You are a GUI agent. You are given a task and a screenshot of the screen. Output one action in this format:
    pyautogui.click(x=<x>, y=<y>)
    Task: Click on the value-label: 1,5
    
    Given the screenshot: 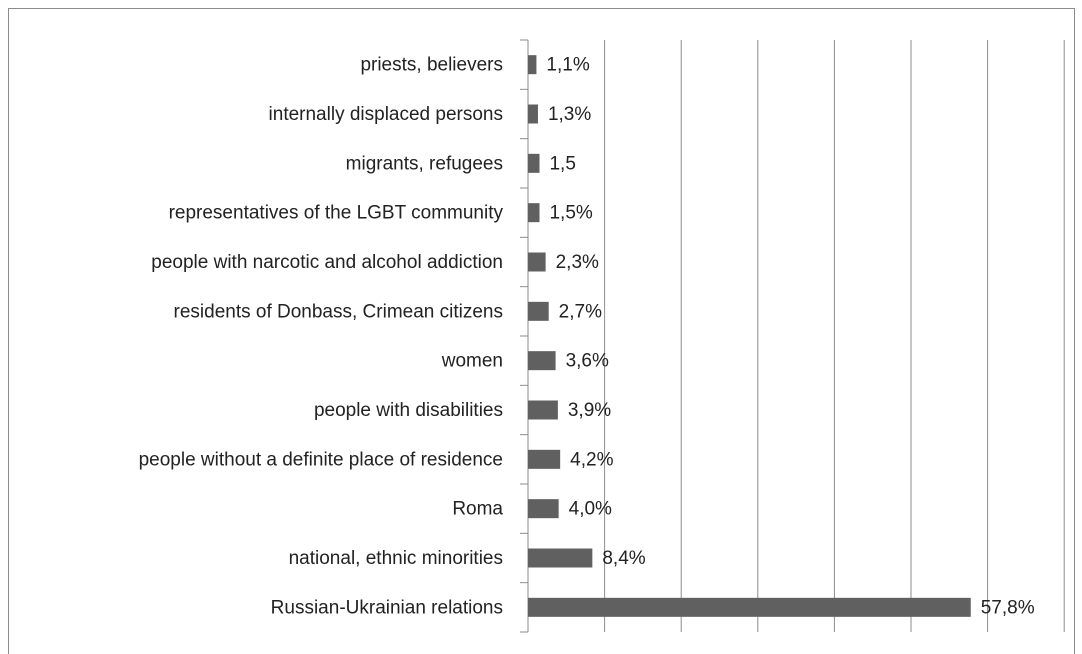 What is the action you would take?
    pyautogui.click(x=562, y=163)
    